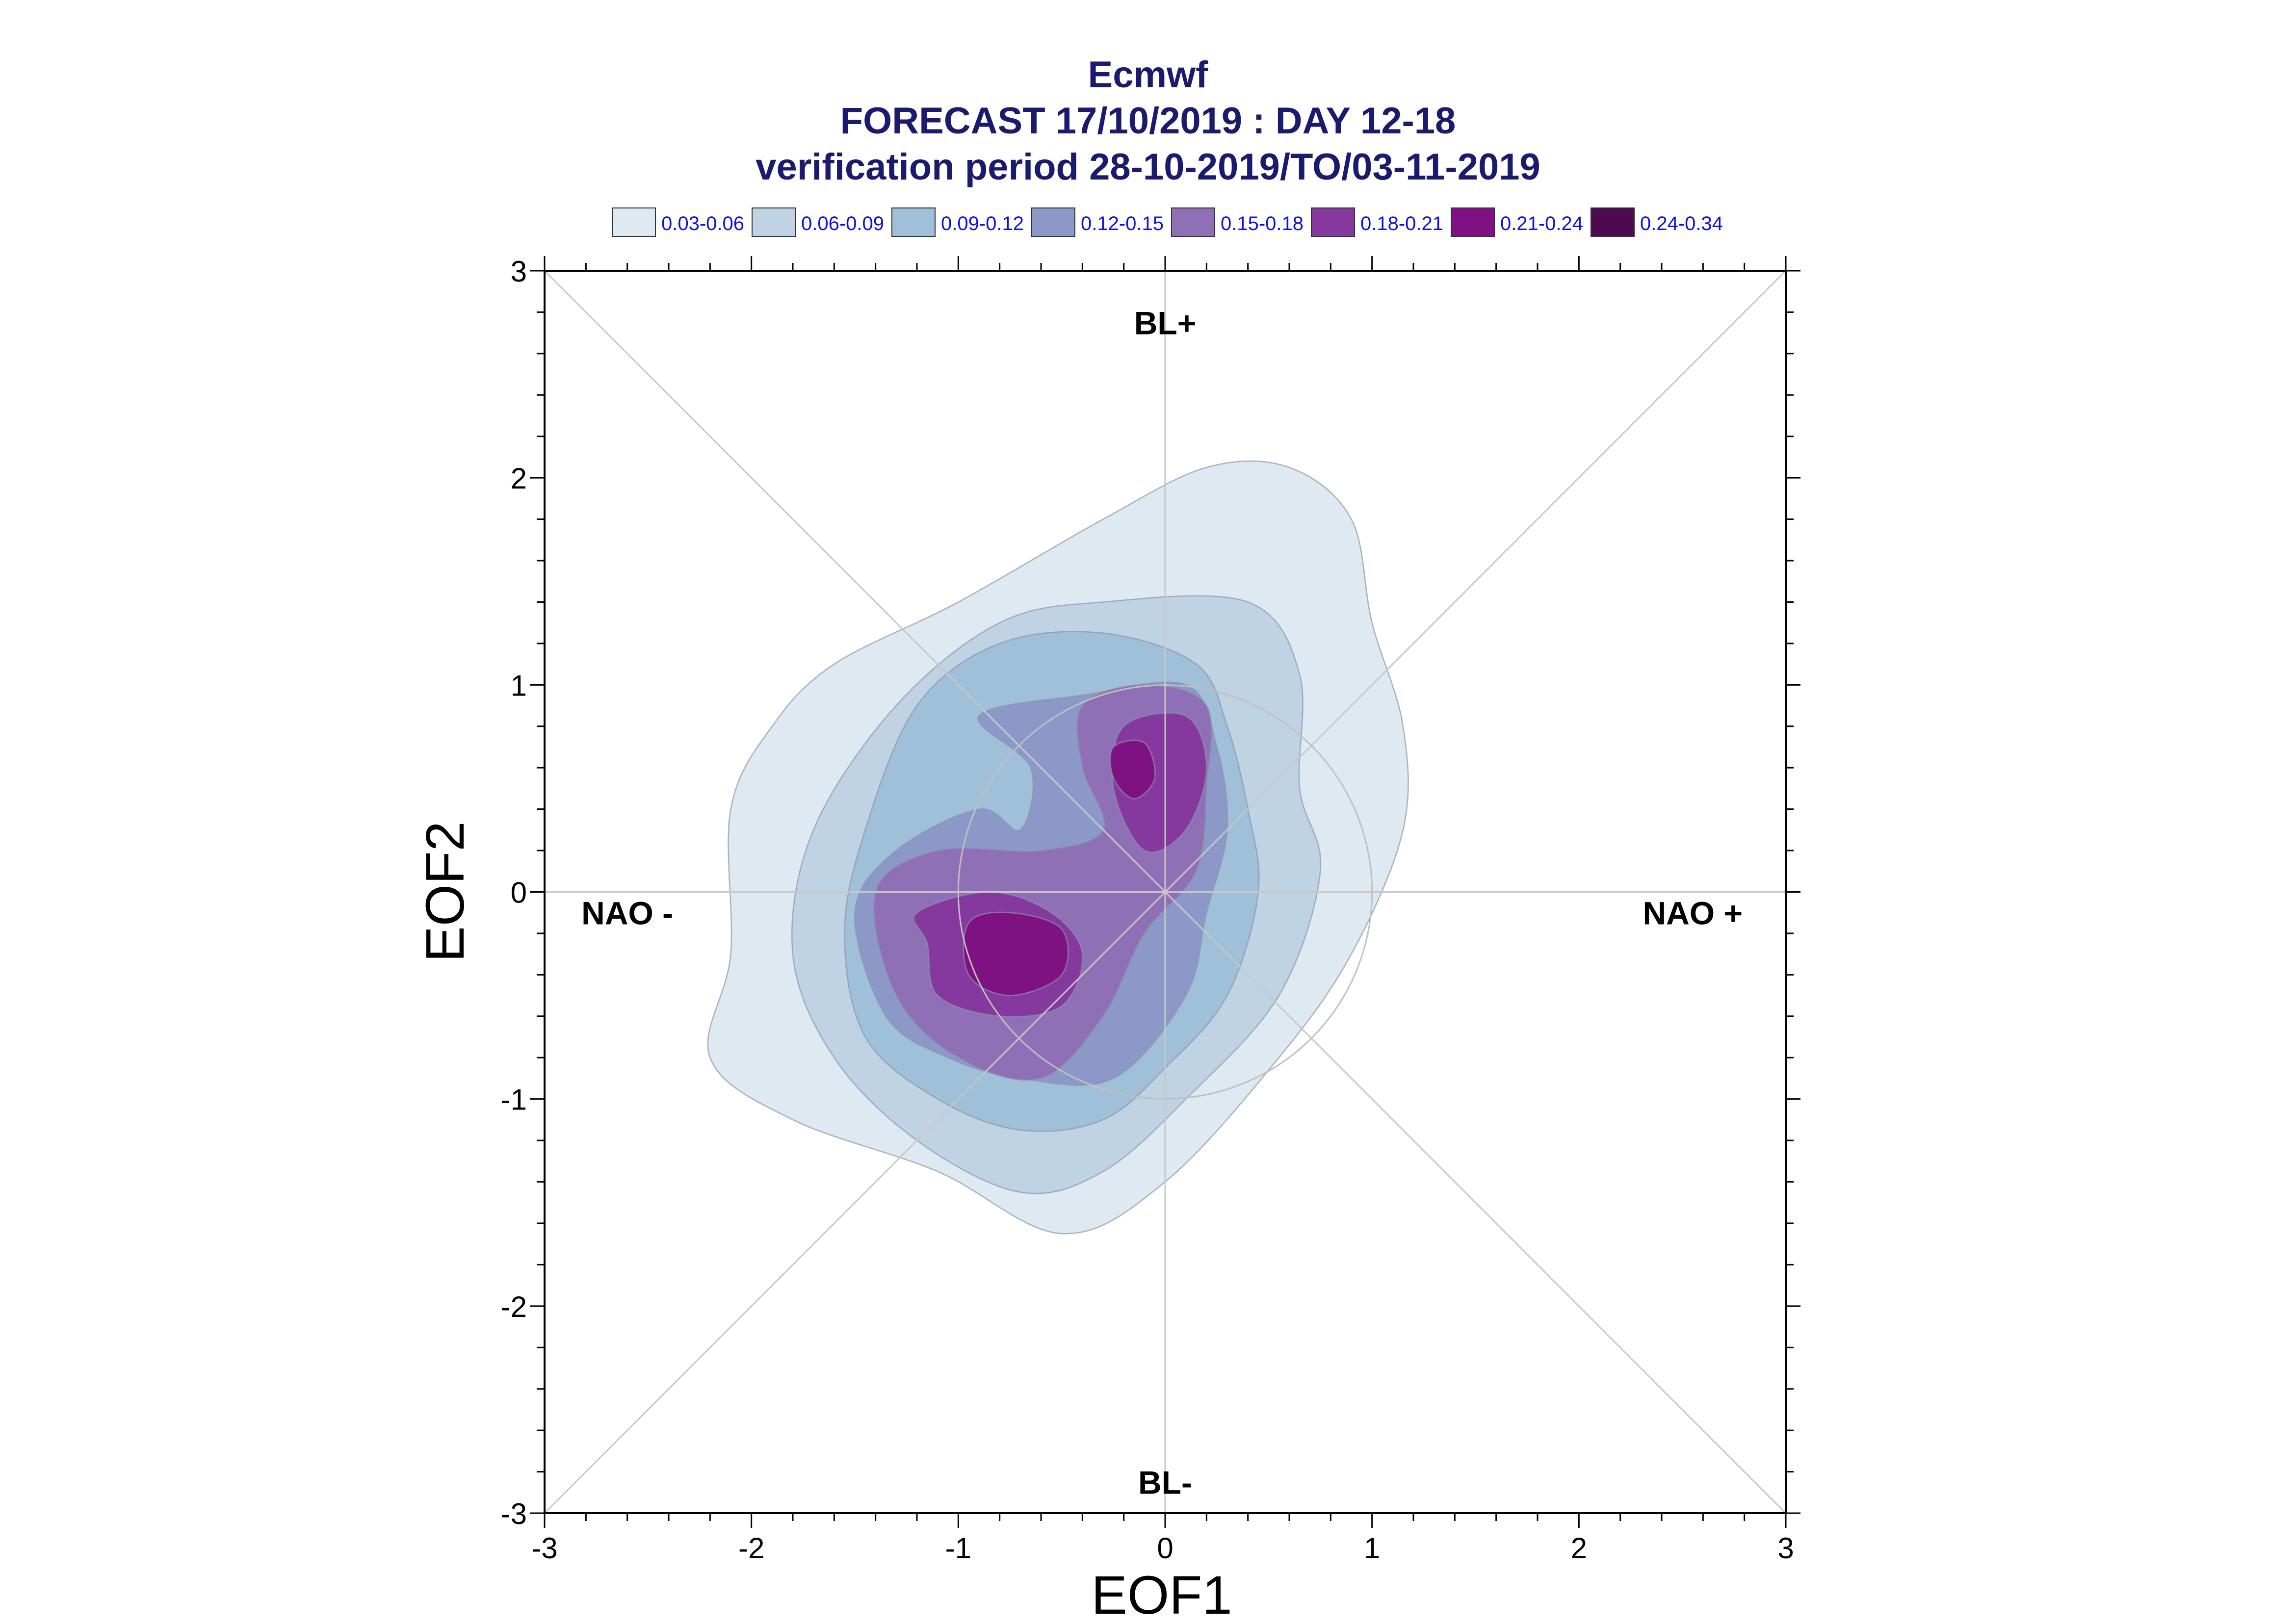 The width and height of the screenshot is (2295, 1624). Describe the element at coordinates (544, 1548) in the screenshot. I see `x-tick-label: -3` at that location.